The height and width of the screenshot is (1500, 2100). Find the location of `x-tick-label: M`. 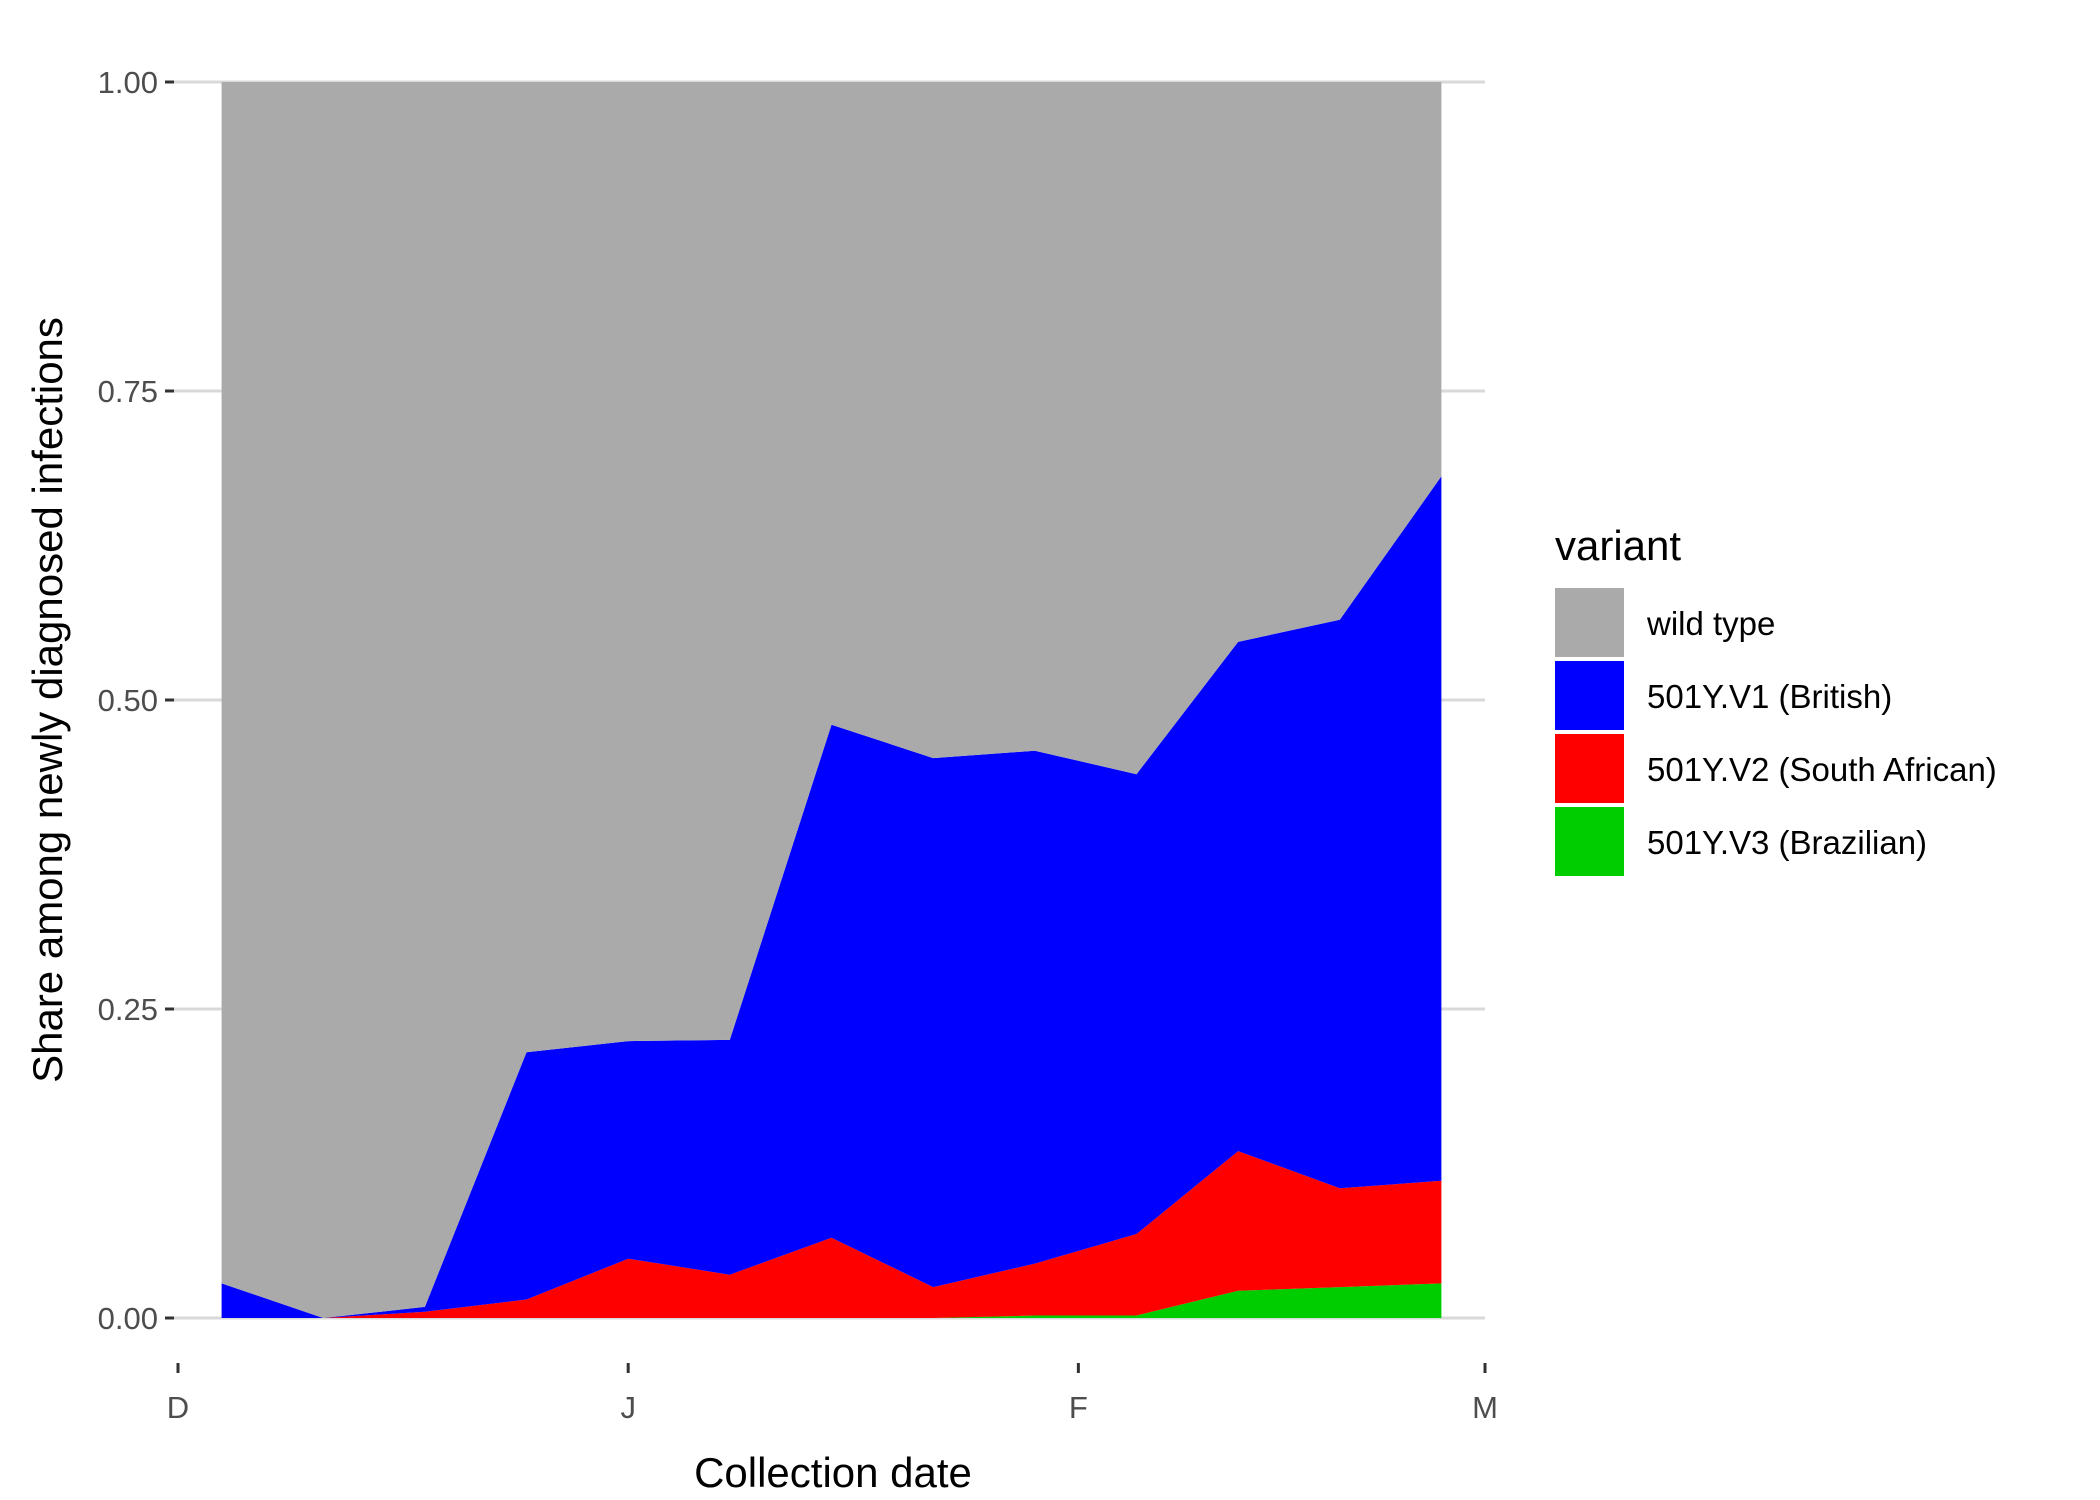

x-tick-label: M is located at coordinates (1485, 1407).